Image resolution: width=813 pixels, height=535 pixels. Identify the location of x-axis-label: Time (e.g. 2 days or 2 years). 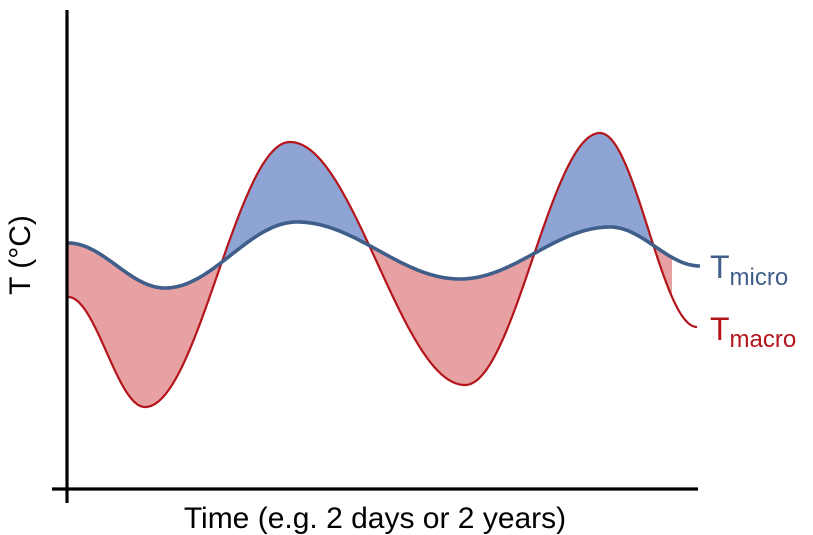
(375, 518).